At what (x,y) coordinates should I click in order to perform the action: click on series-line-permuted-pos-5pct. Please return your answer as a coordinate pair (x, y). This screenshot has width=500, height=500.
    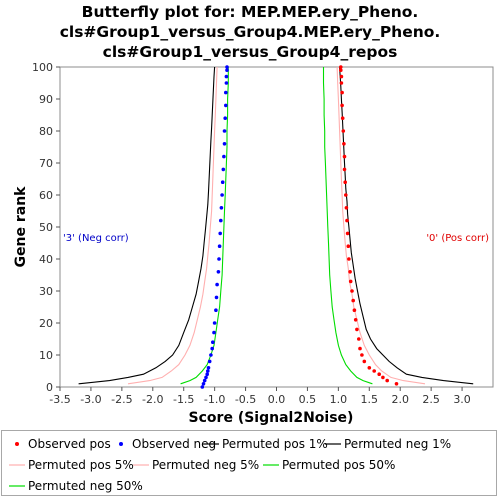
    Looking at the image, I should click on (381, 225).